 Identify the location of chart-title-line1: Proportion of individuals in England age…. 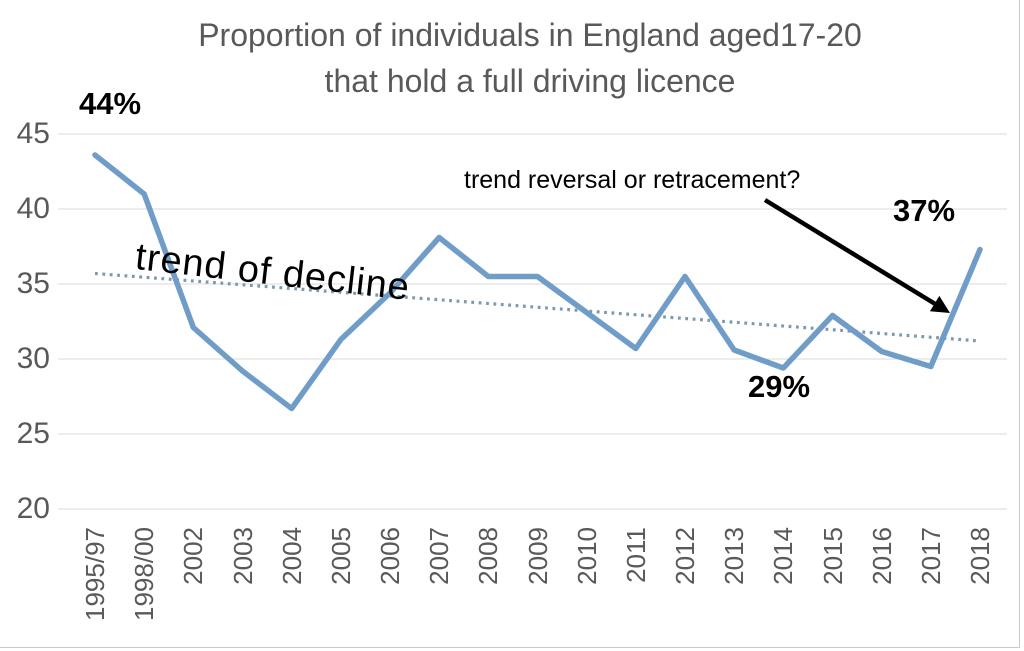
(530, 35).